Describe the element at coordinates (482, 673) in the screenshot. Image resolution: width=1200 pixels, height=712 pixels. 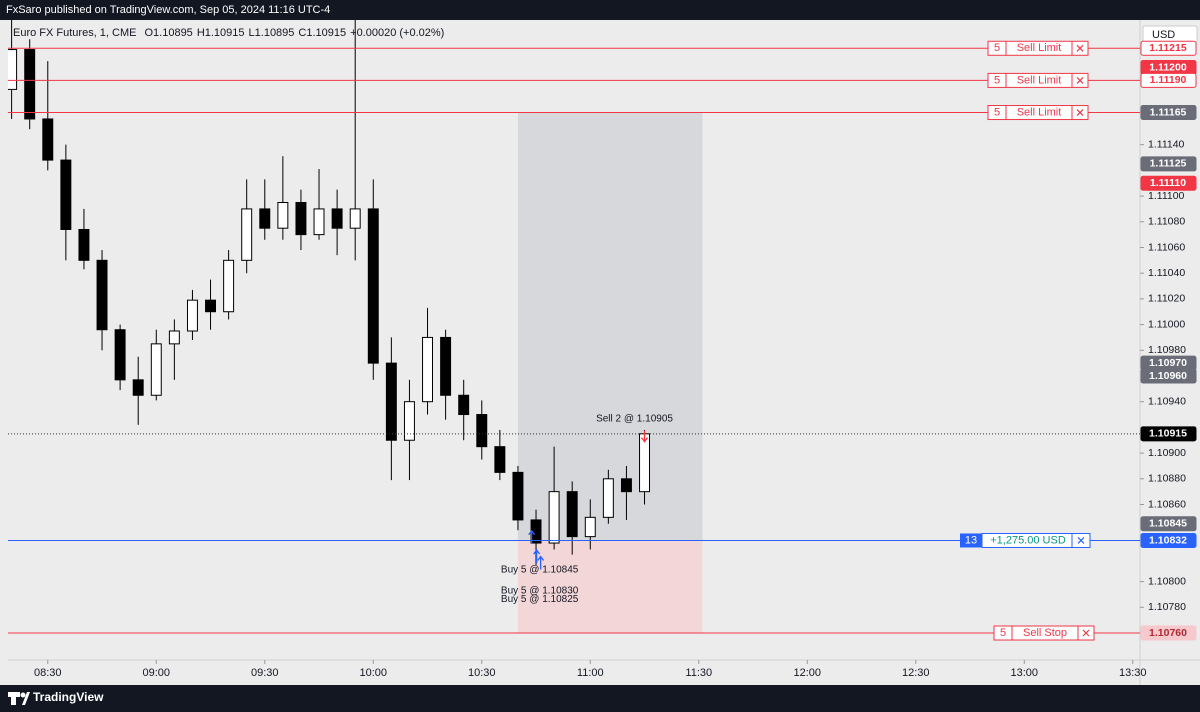
I see `x-tick-label: 10:30` at that location.